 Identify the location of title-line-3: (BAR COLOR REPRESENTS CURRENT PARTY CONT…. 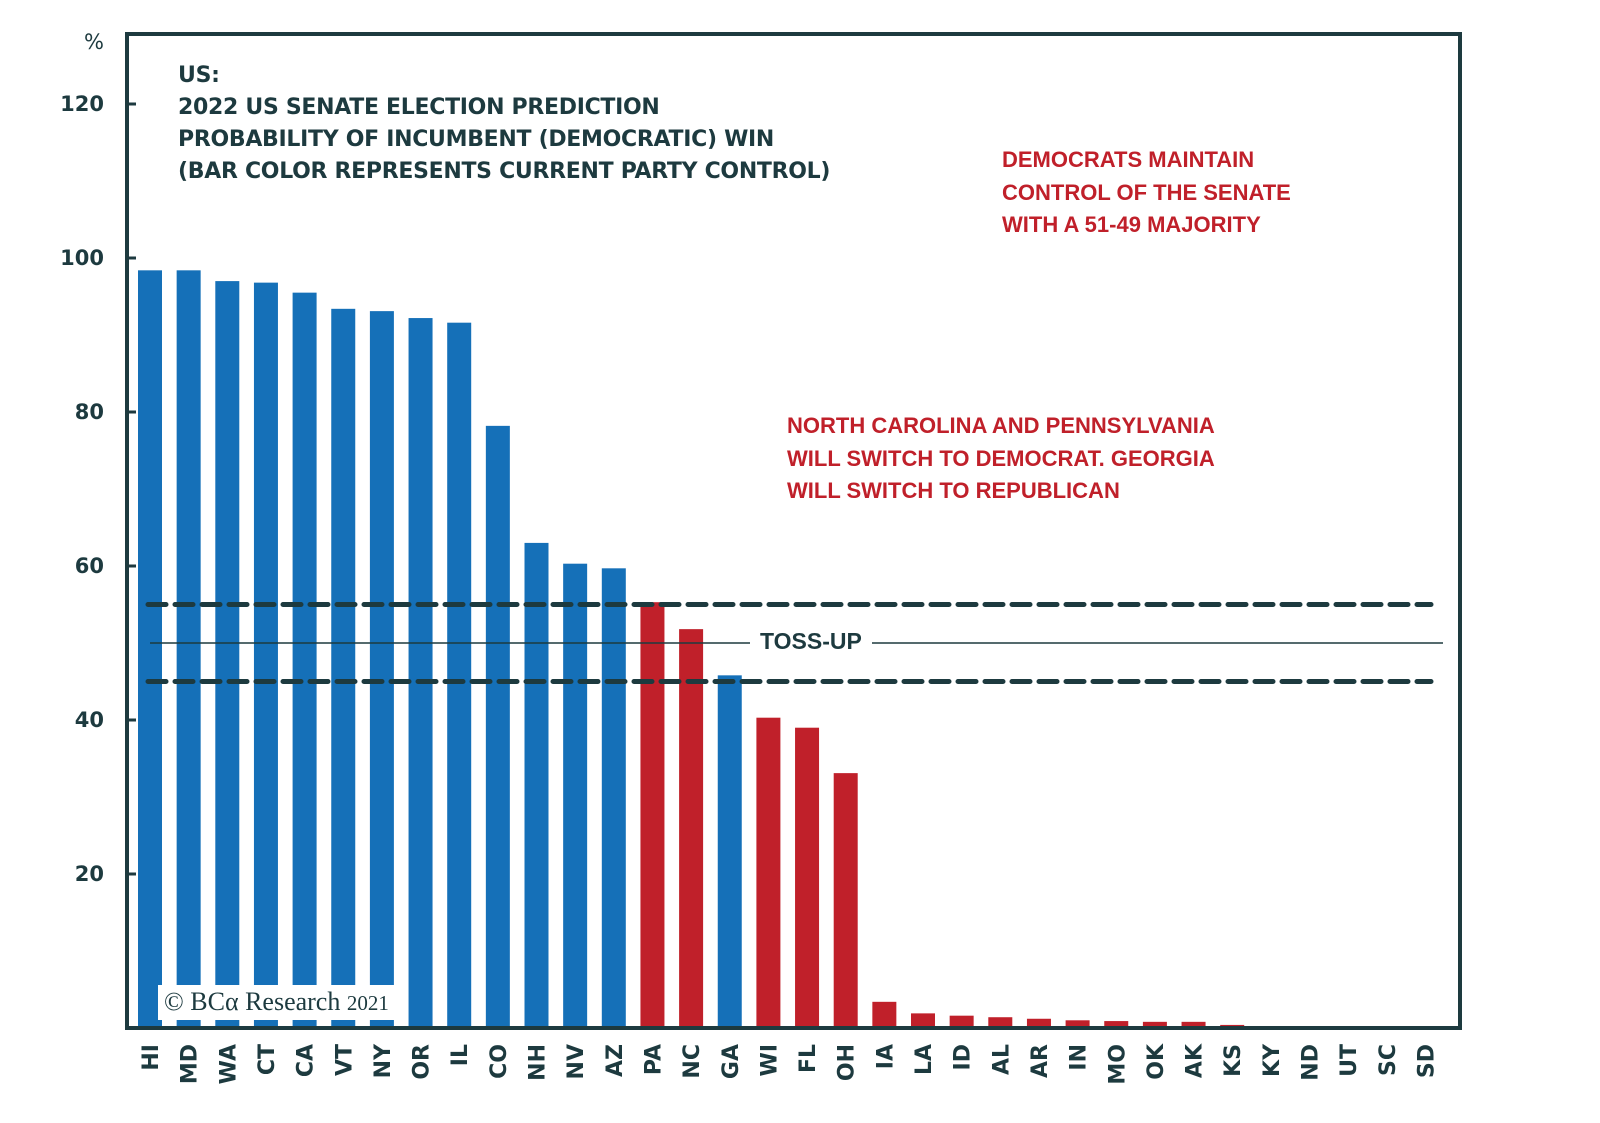
(504, 171).